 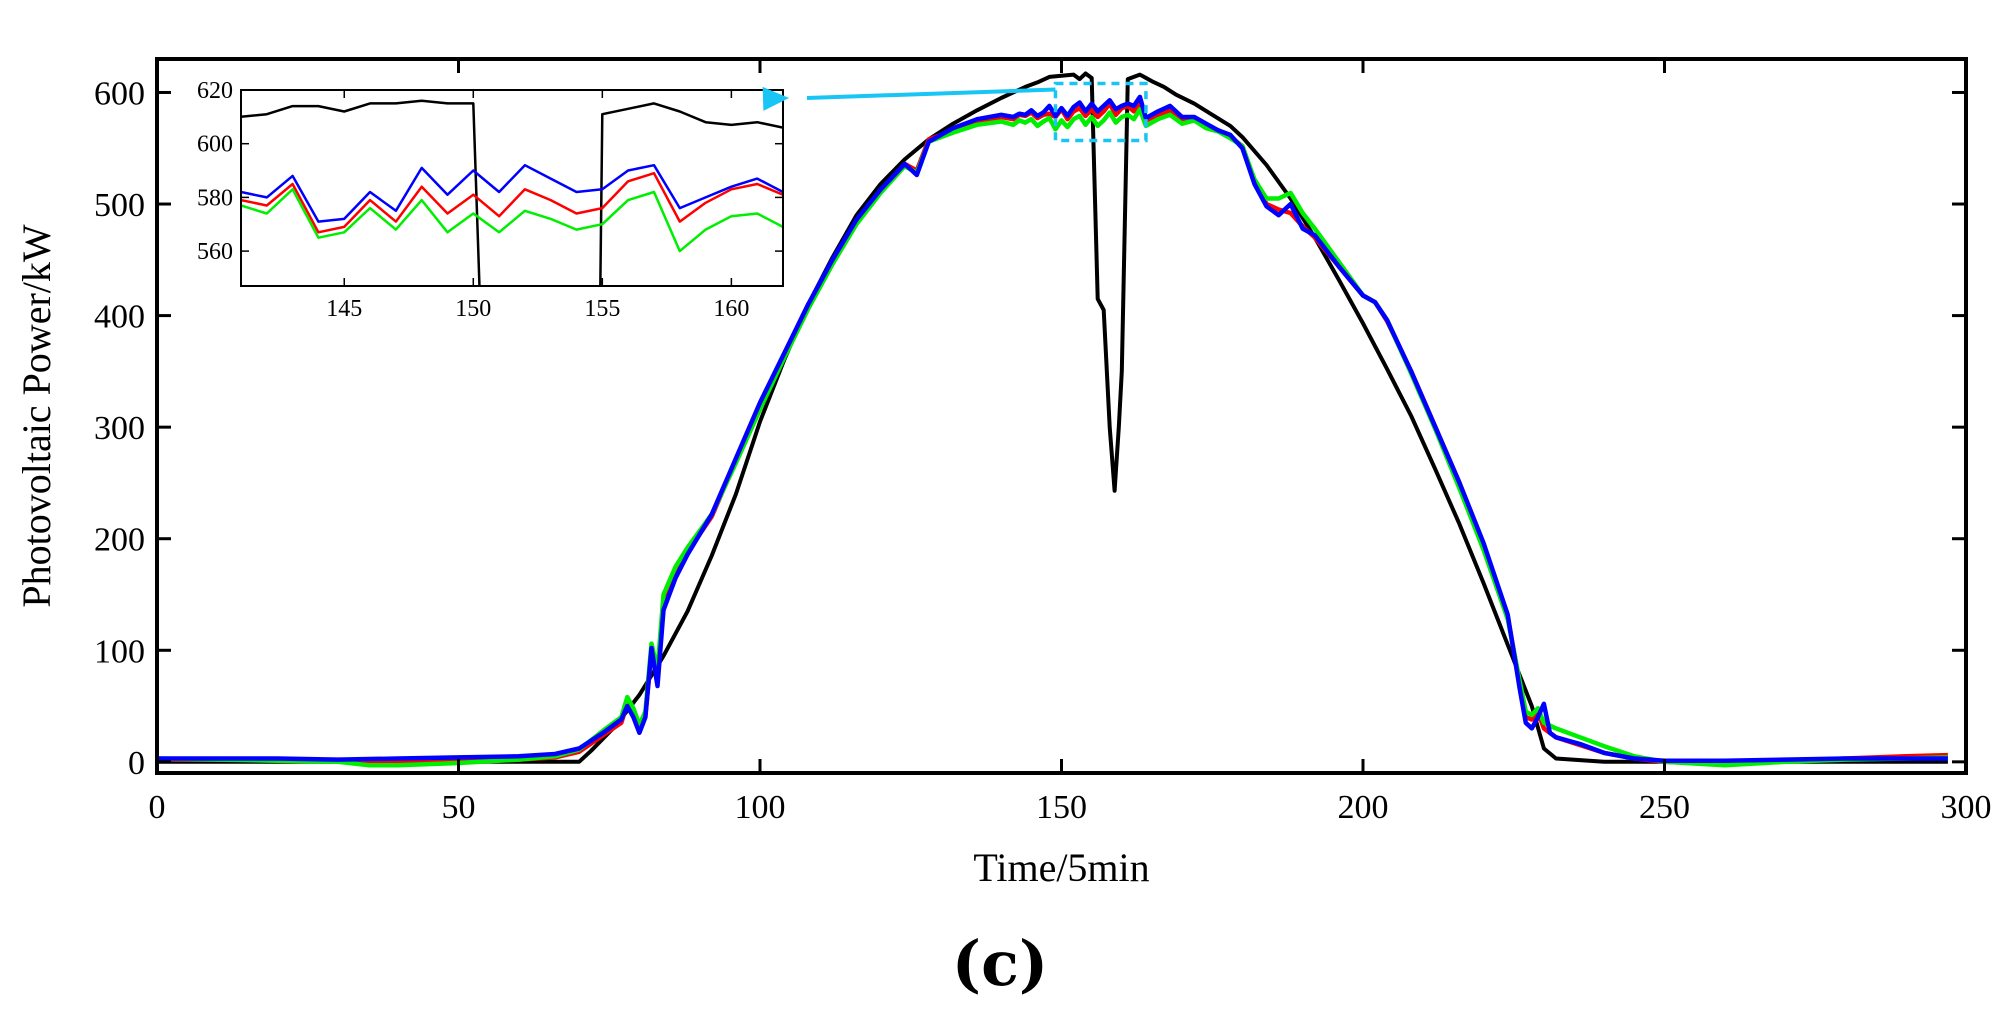 What do you see at coordinates (1363, 807) in the screenshot?
I see `x-tick-label: 200` at bounding box center [1363, 807].